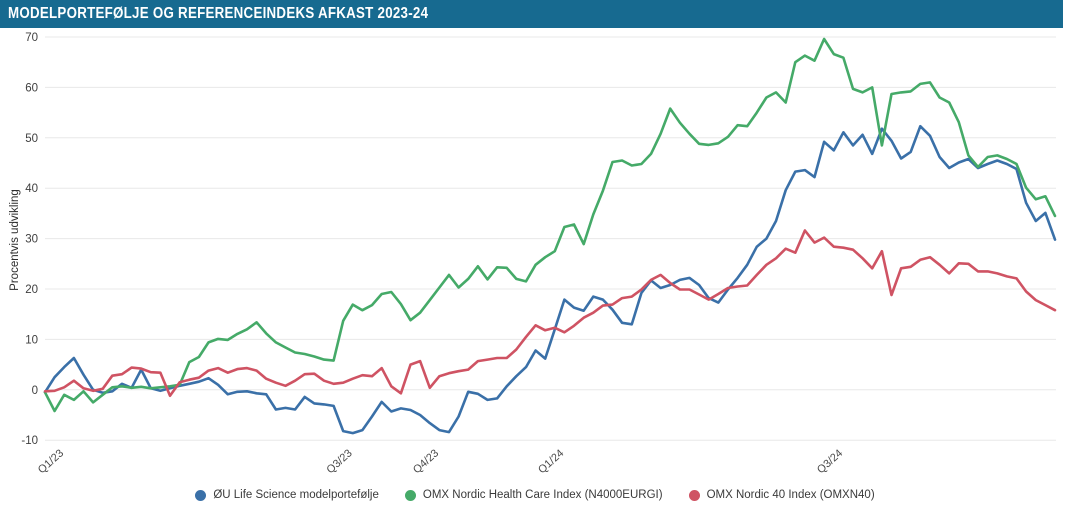 This screenshot has width=1070, height=515. Describe the element at coordinates (830, 461) in the screenshot. I see `x-tick-label: Q3/24` at that location.